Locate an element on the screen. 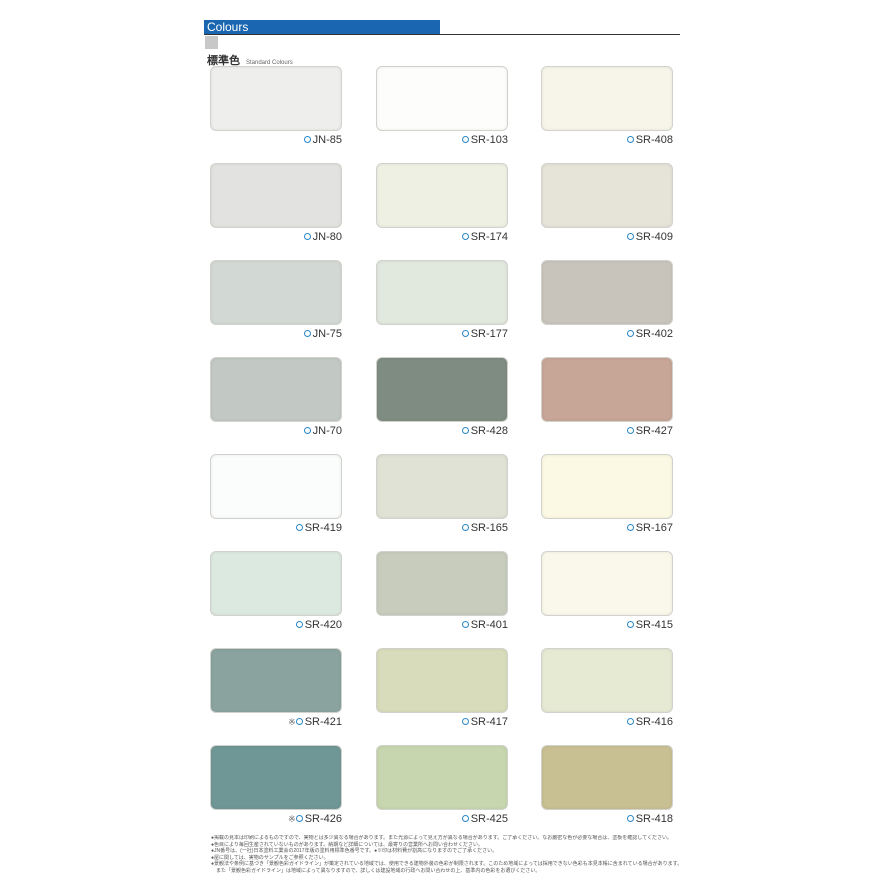  swatch-code: SR-420 is located at coordinates (323, 625).